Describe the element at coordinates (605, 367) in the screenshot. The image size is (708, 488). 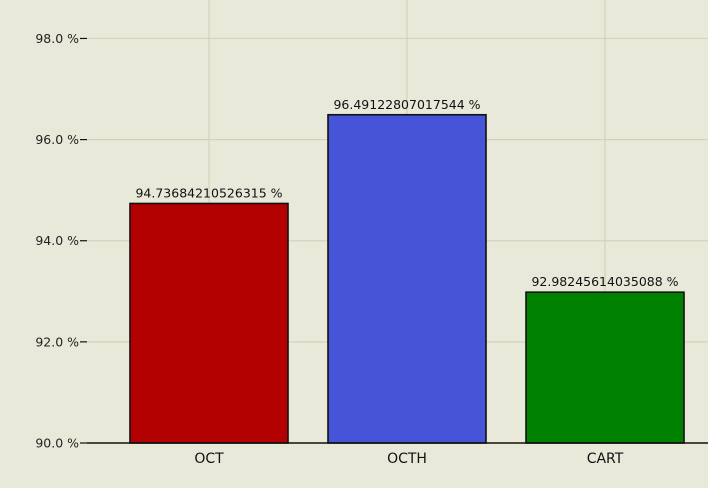
I see `bar-cart` at that location.